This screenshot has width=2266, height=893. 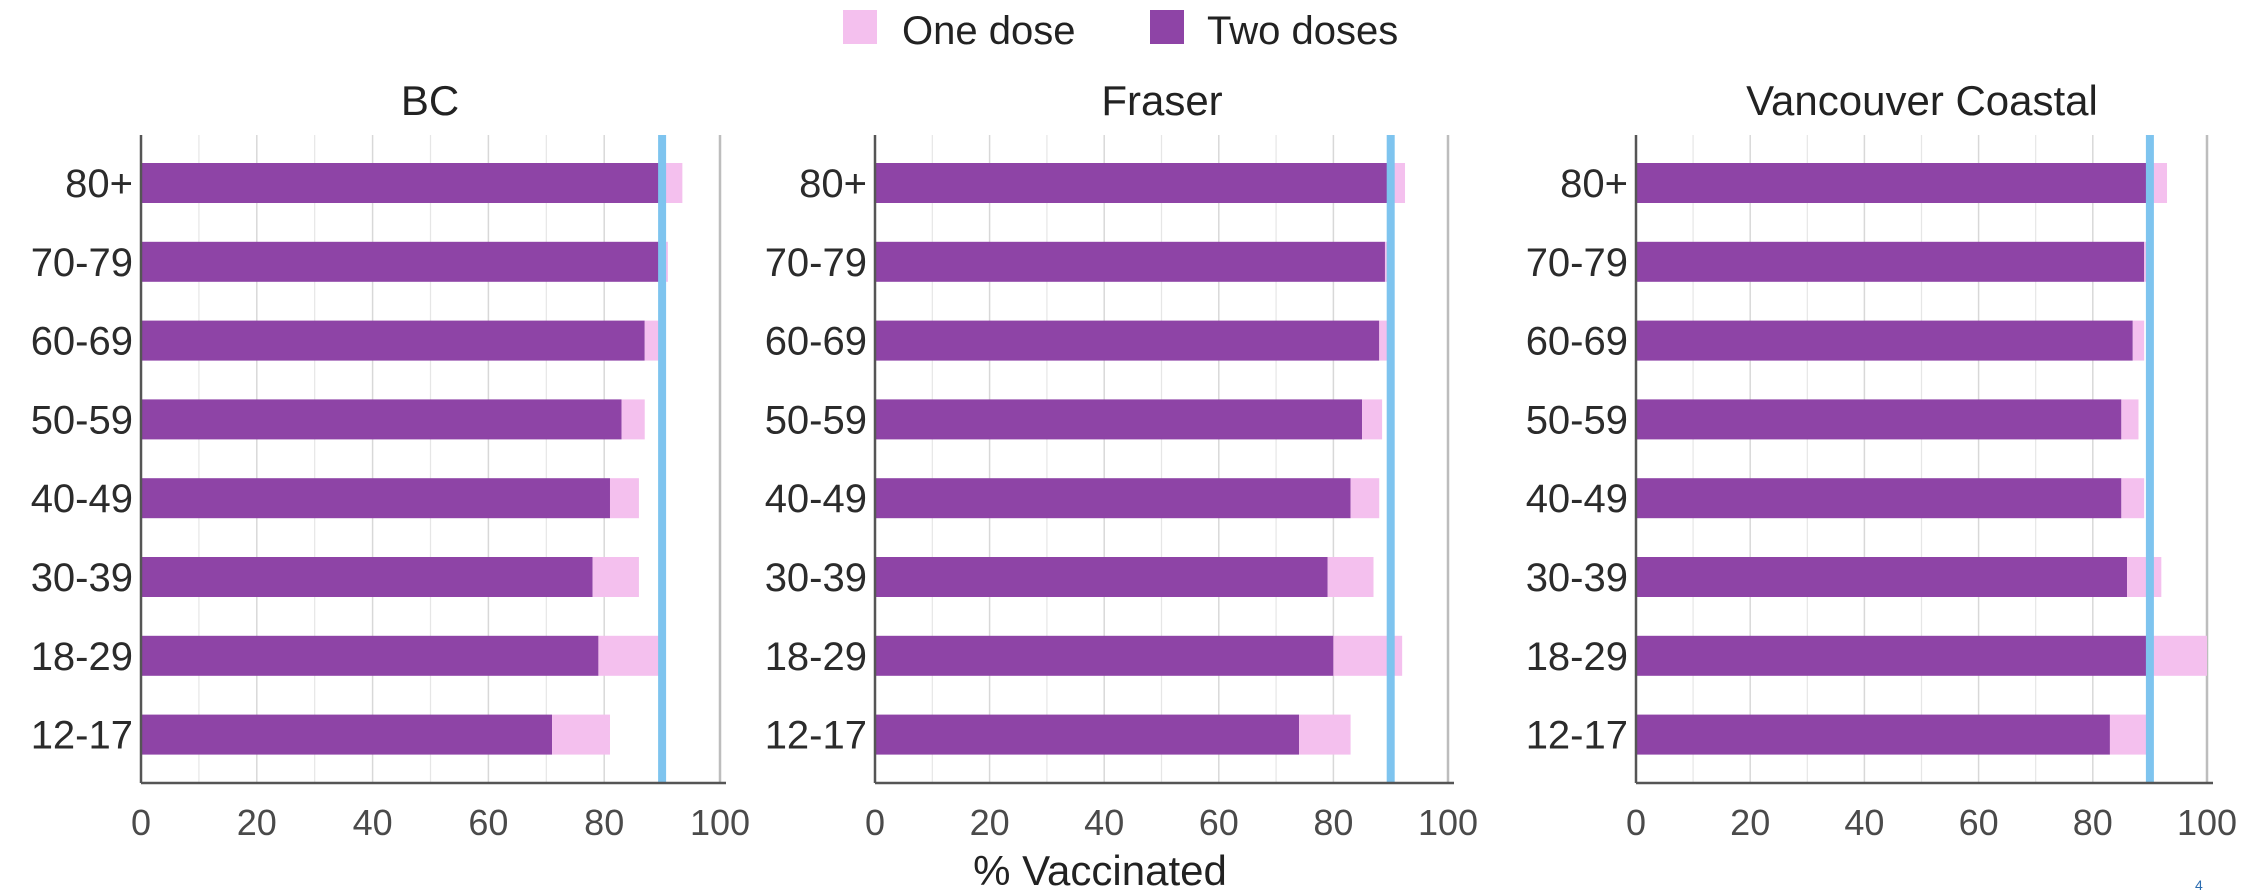 What do you see at coordinates (1922, 100) in the screenshot?
I see `panel-title: Vancouver Coastal` at bounding box center [1922, 100].